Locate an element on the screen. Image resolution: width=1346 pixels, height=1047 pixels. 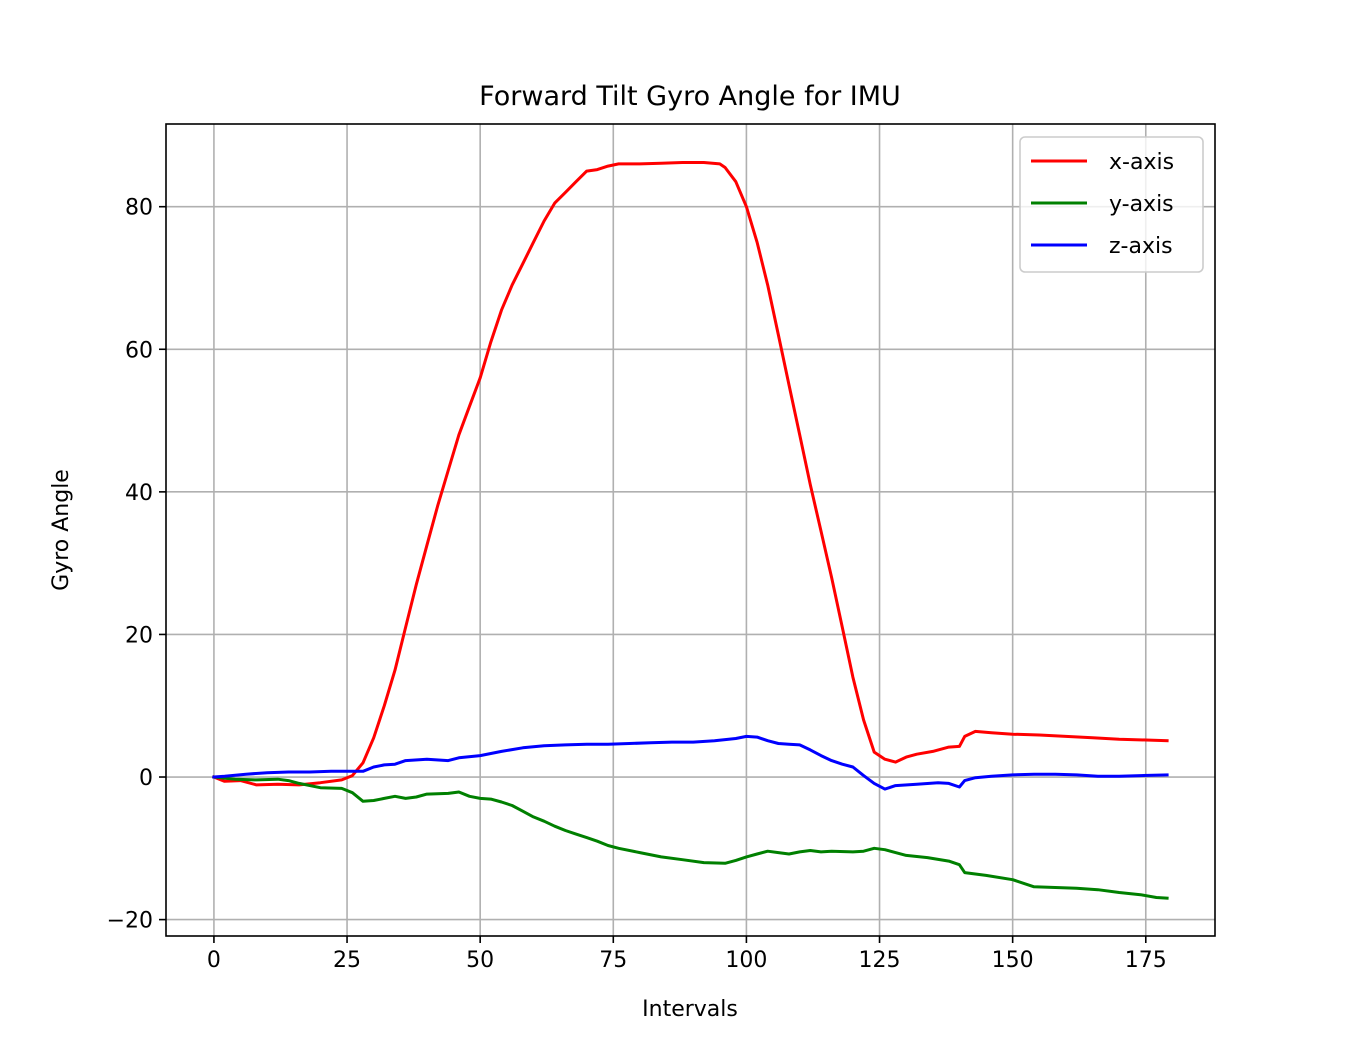
y-axis-label: Gyro Angle is located at coordinates (61, 530).